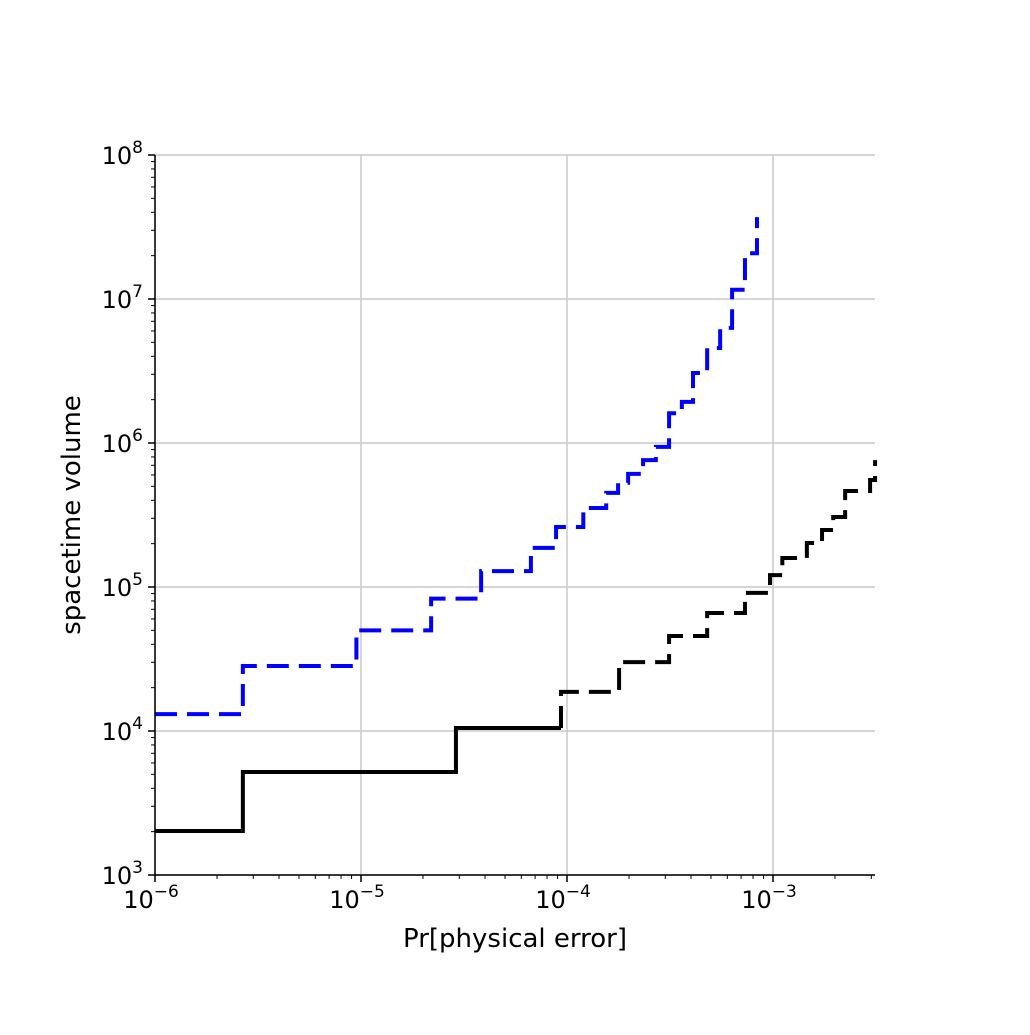 The width and height of the screenshot is (1030, 1035). Describe the element at coordinates (137, 436) in the screenshot. I see `y-tick-exponent: 6` at that location.